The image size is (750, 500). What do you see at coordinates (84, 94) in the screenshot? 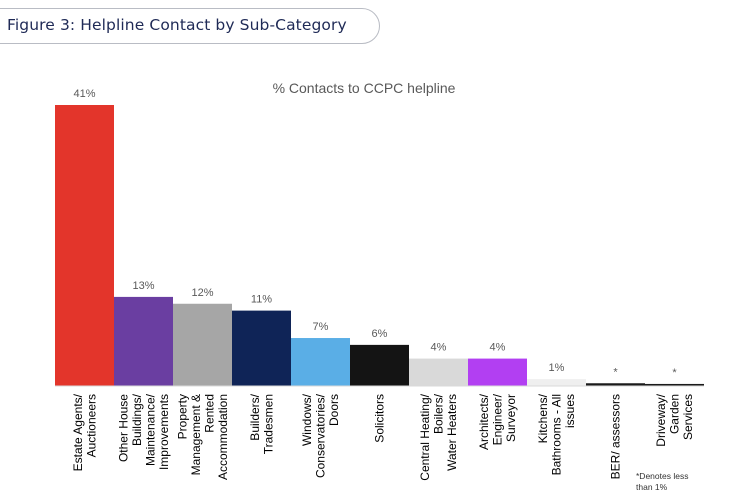
I see `data-label-0: 41%` at bounding box center [84, 94].